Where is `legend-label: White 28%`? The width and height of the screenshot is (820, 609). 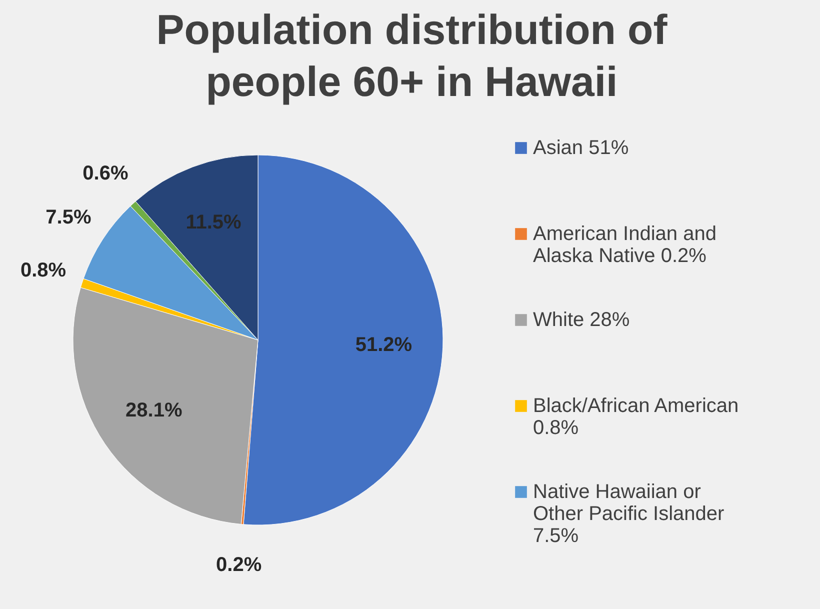 legend-label: White 28% is located at coordinates (581, 320).